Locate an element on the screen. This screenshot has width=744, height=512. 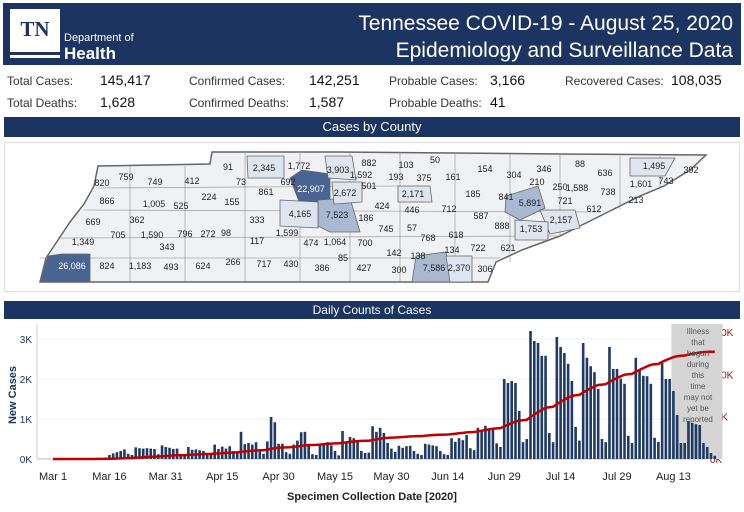
county-label: 5,891 is located at coordinates (530, 203).